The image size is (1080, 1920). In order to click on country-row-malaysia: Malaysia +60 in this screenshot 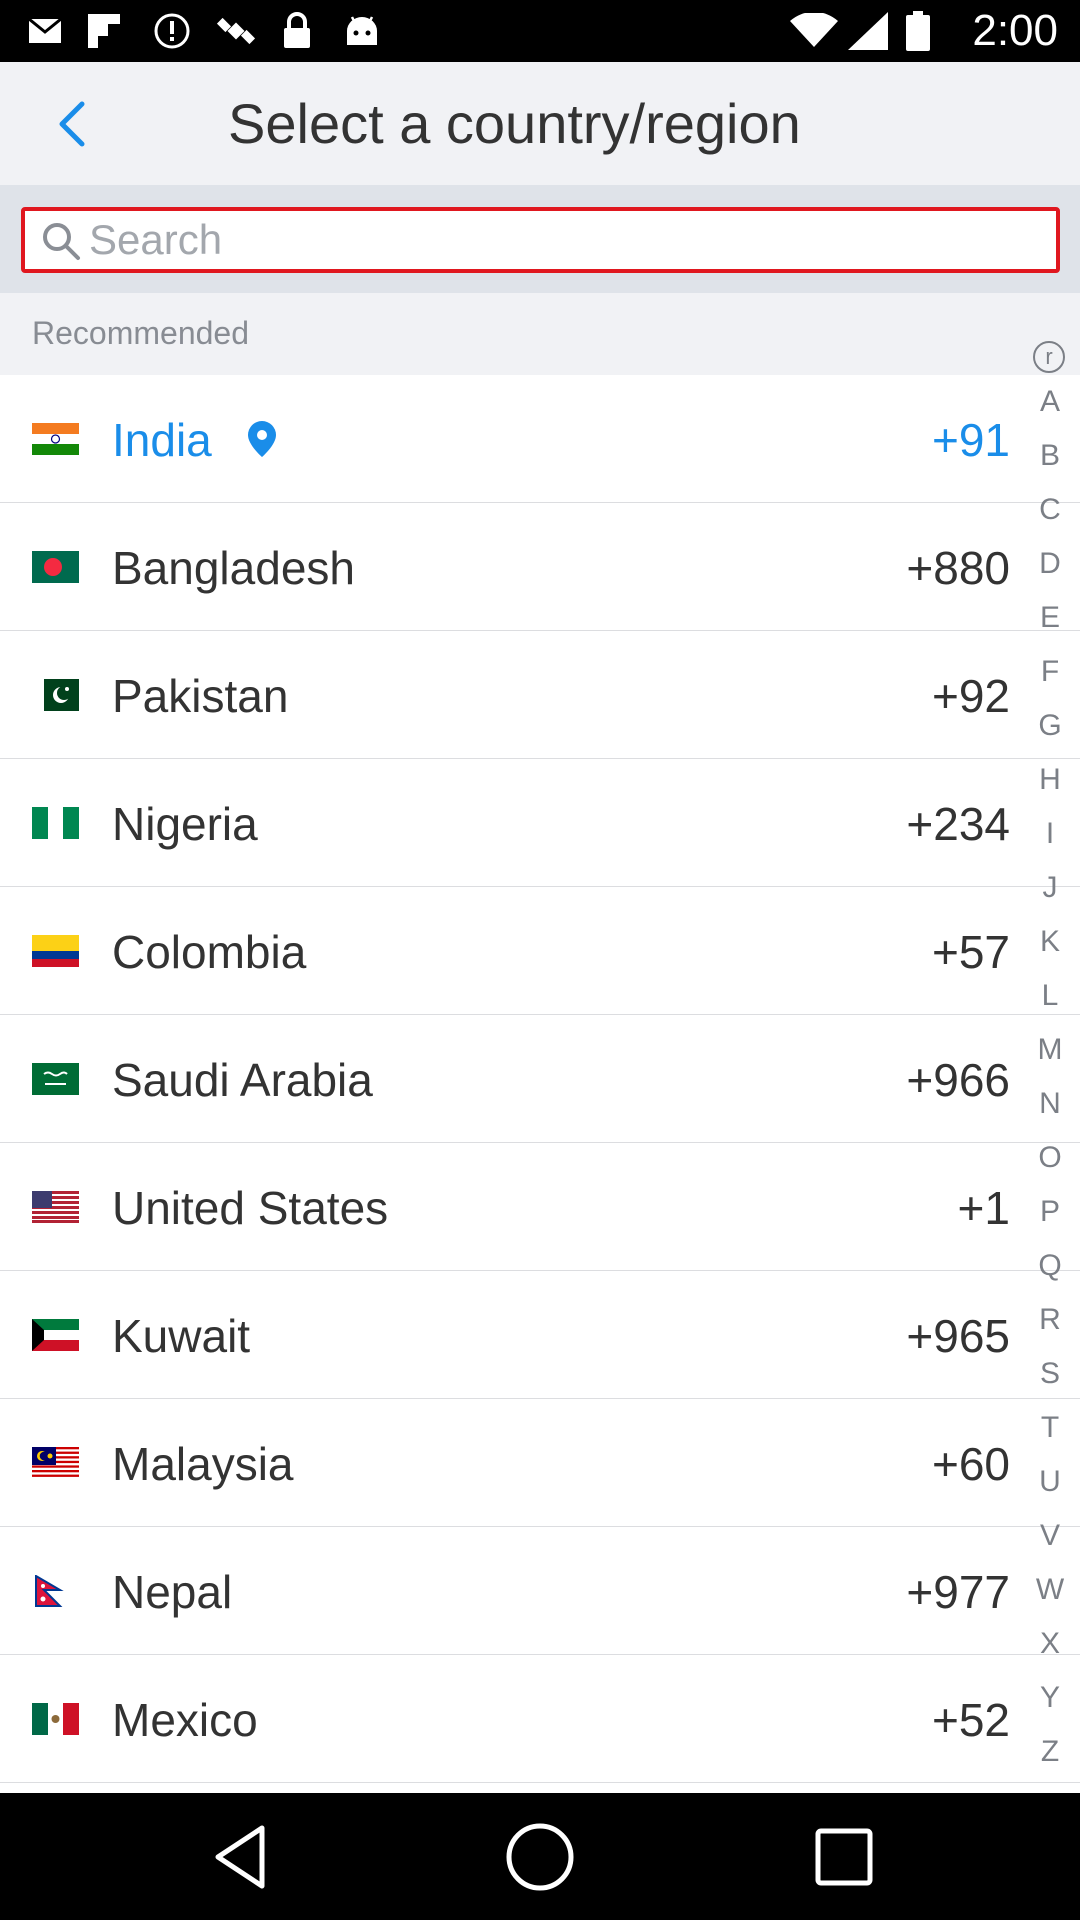, I will do `click(540, 1463)`.